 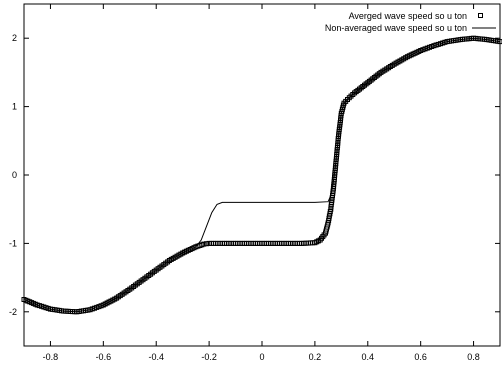 I want to click on y-tick-label: 1, so click(x=14, y=107).